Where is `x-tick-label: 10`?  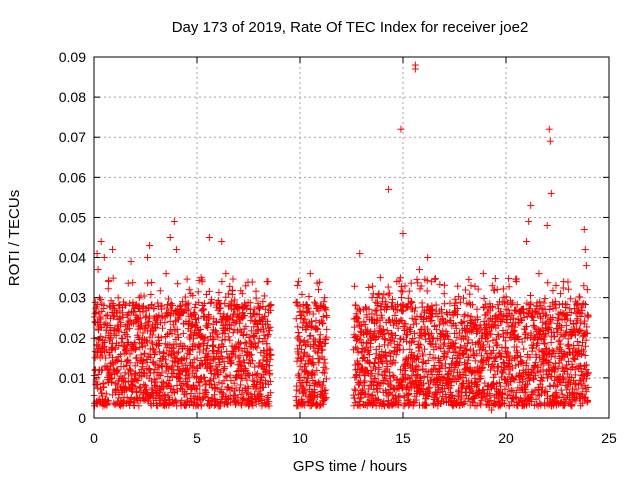 x-tick-label: 10 is located at coordinates (300, 438).